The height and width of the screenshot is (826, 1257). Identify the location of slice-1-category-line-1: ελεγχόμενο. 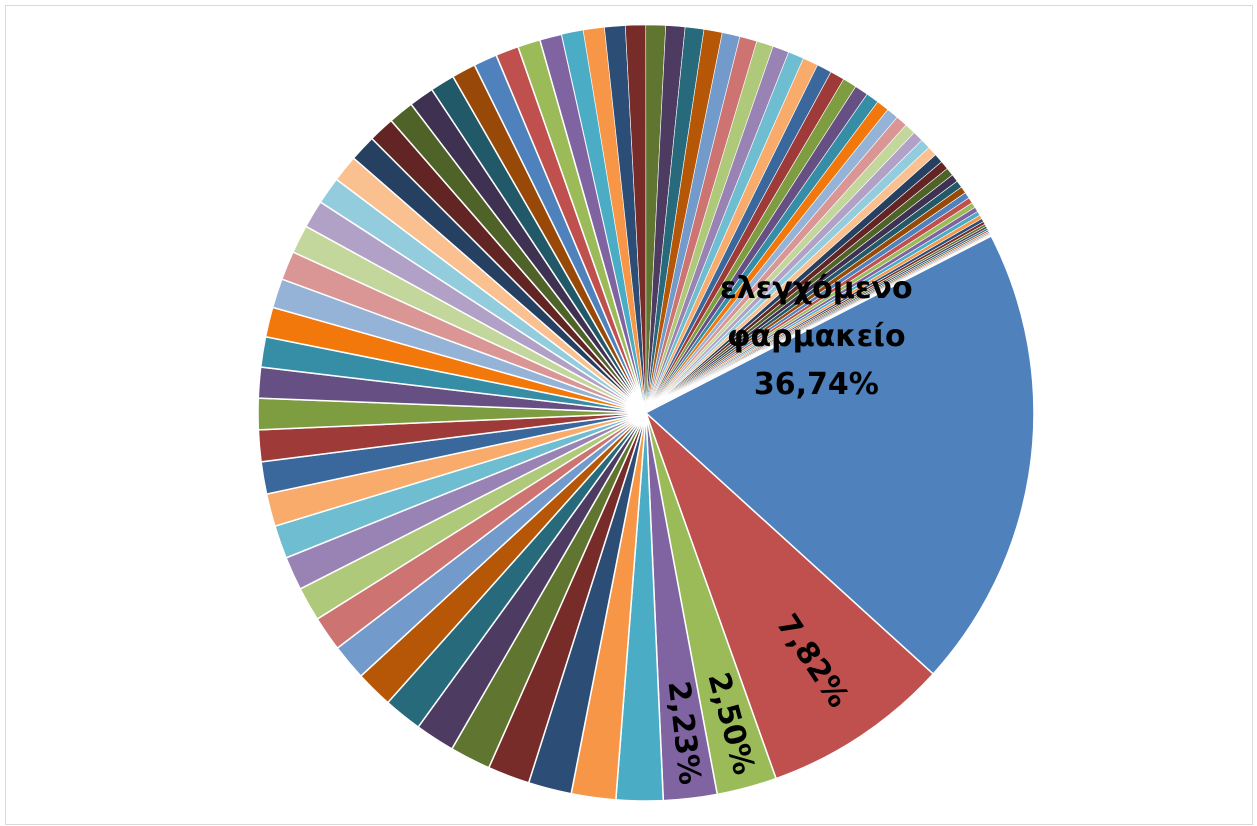
(816, 288).